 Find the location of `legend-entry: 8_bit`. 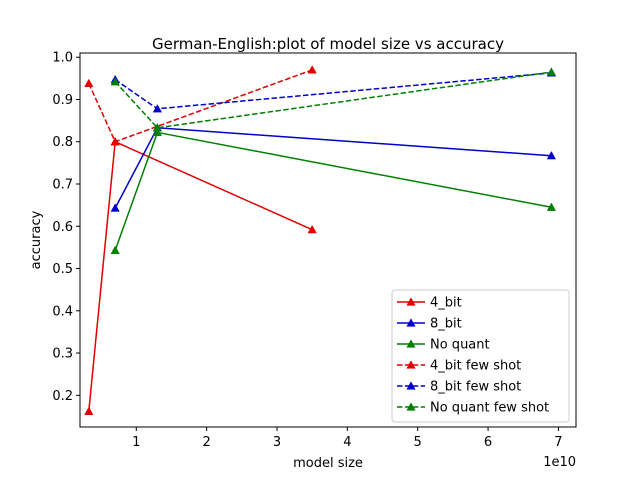

legend-entry: 8_bit is located at coordinates (429, 324).